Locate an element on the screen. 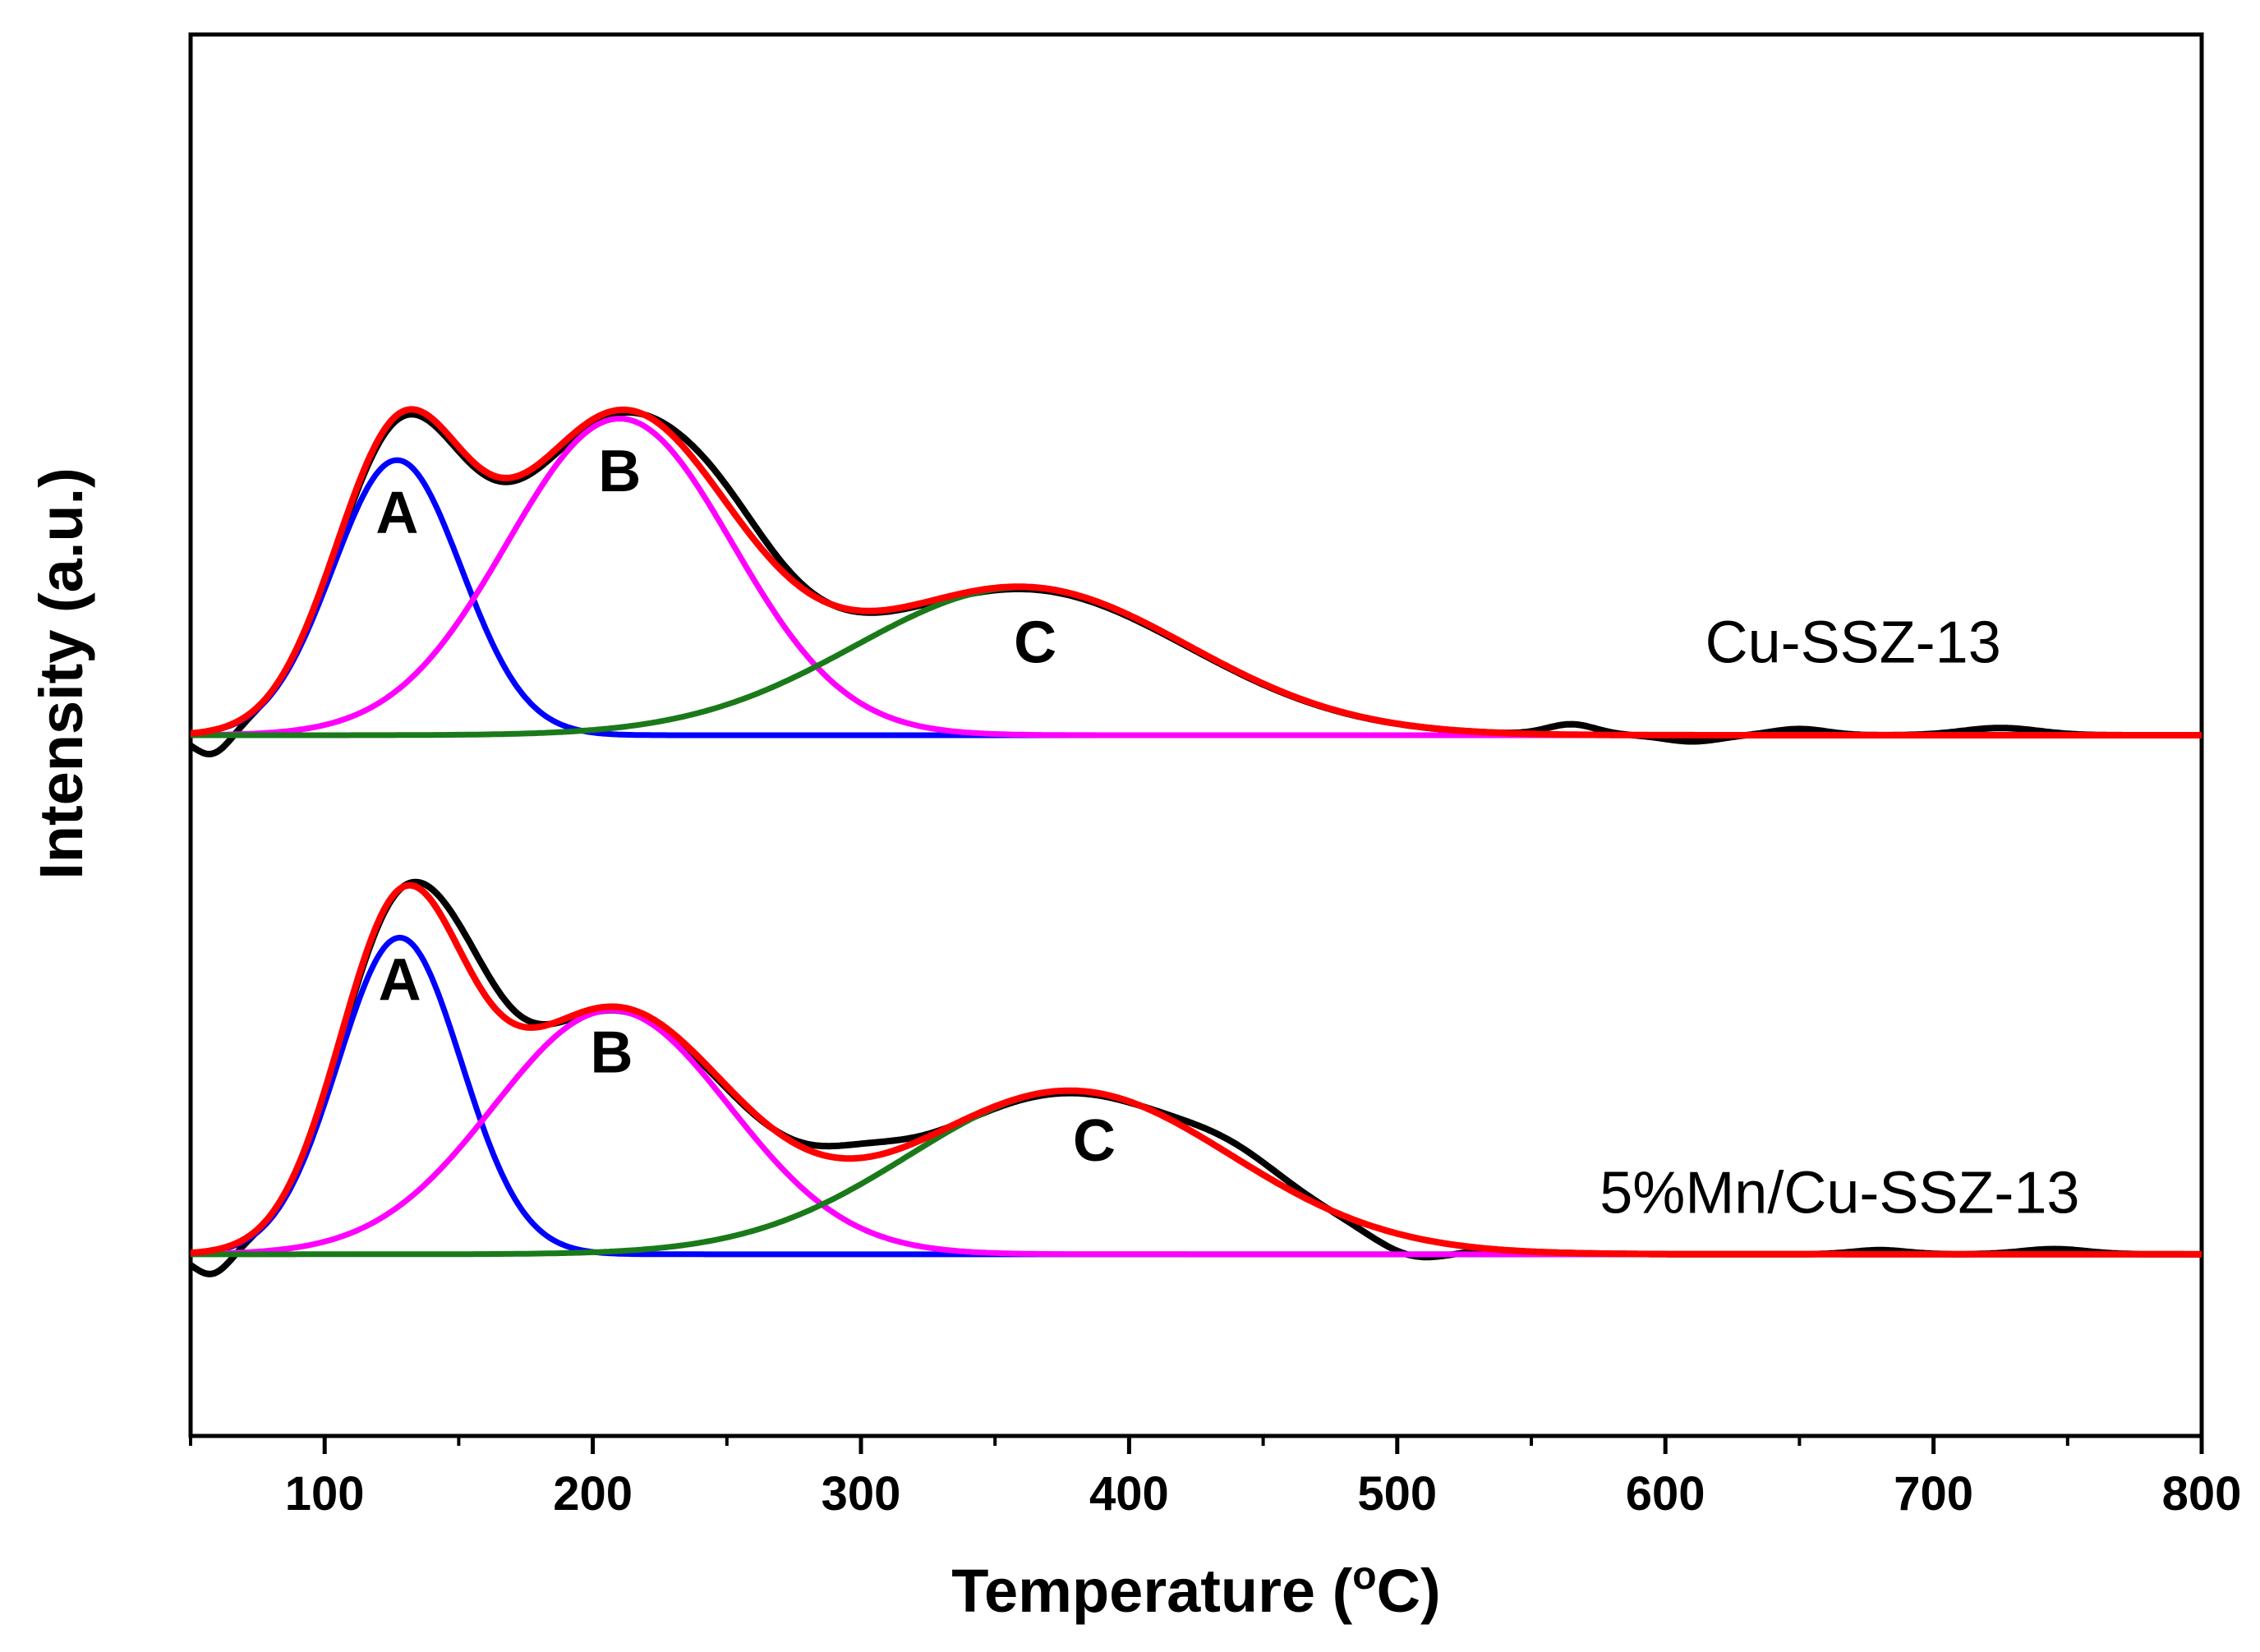 The image size is (2260, 1652). x-tick-label: 800 is located at coordinates (2202, 1494).